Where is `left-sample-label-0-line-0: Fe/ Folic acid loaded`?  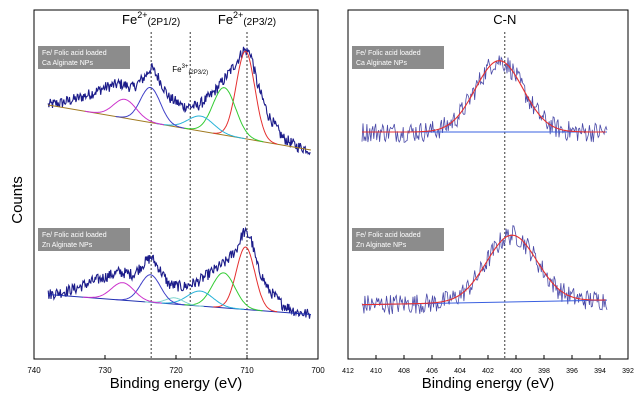
left-sample-label-0-line-0: Fe/ Folic acid loaded is located at coordinates (74, 53).